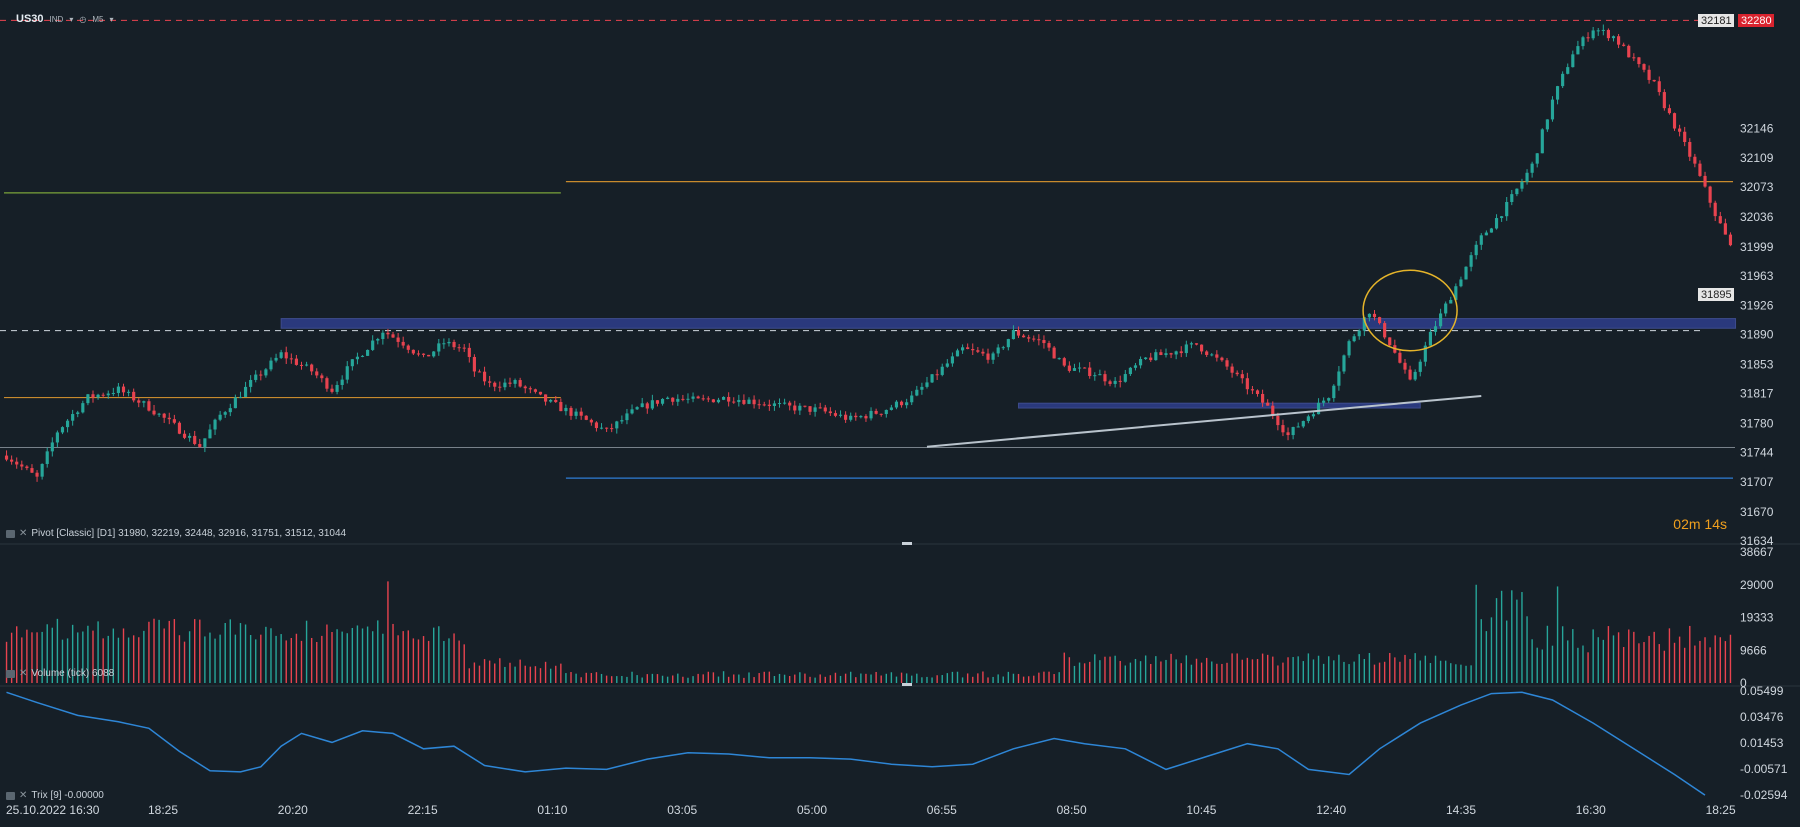 Image resolution: width=1800 pixels, height=827 pixels. Describe the element at coordinates (55, 795) in the screenshot. I see `trix-indicator-label: ✕ Trix [9] -0.00000` at that location.